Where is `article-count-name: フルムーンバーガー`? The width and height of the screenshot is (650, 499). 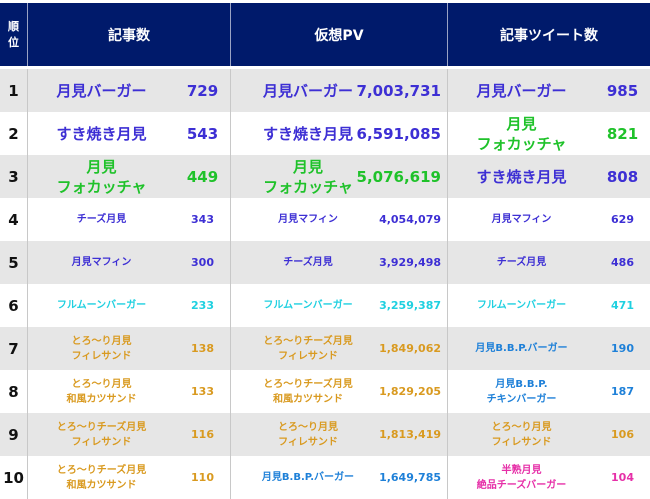
article-count-name: フルムーンバーガー is located at coordinates (101, 305).